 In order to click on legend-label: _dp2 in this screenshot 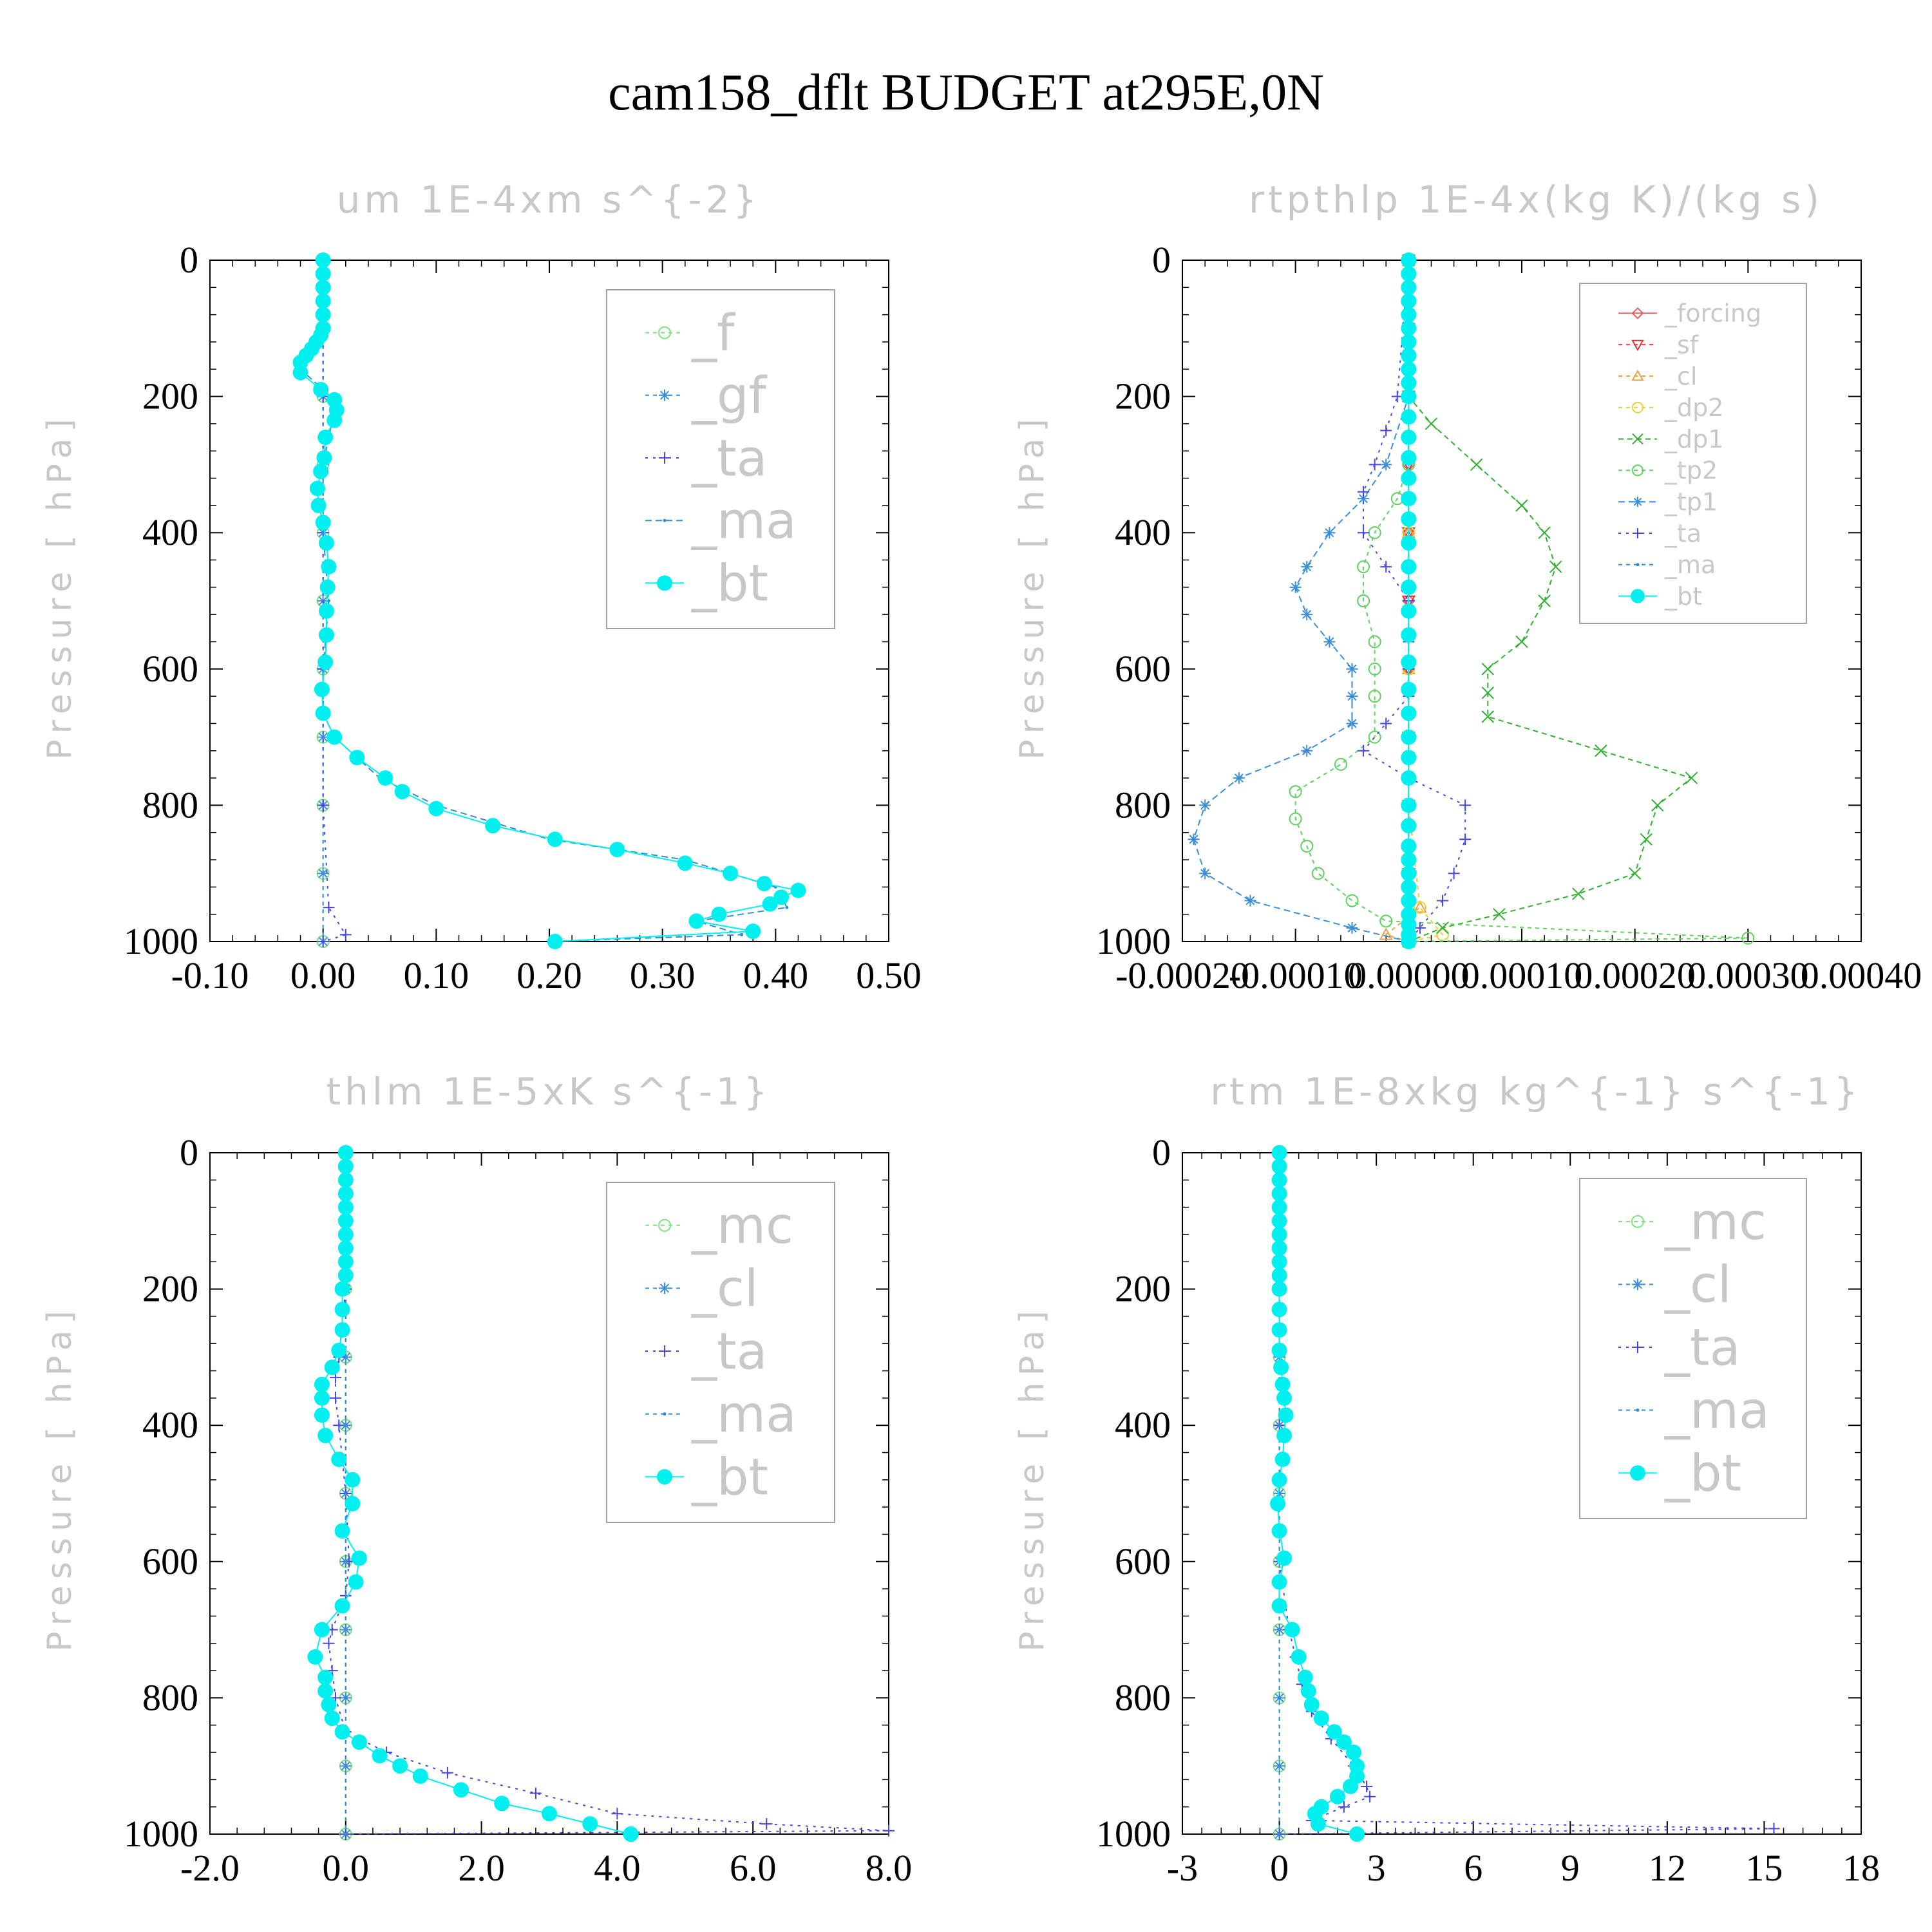, I will do `click(1694, 407)`.